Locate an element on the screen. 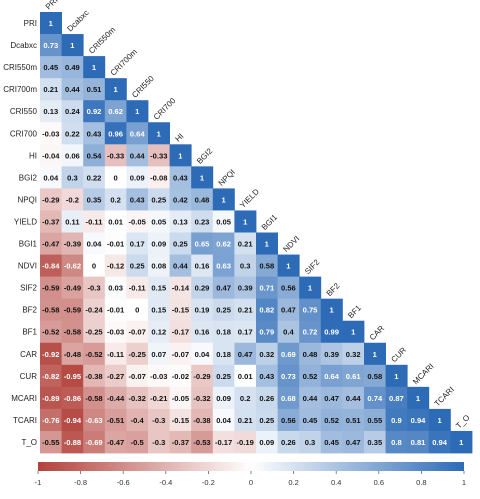  row-label-car: CAR is located at coordinates (28, 354).